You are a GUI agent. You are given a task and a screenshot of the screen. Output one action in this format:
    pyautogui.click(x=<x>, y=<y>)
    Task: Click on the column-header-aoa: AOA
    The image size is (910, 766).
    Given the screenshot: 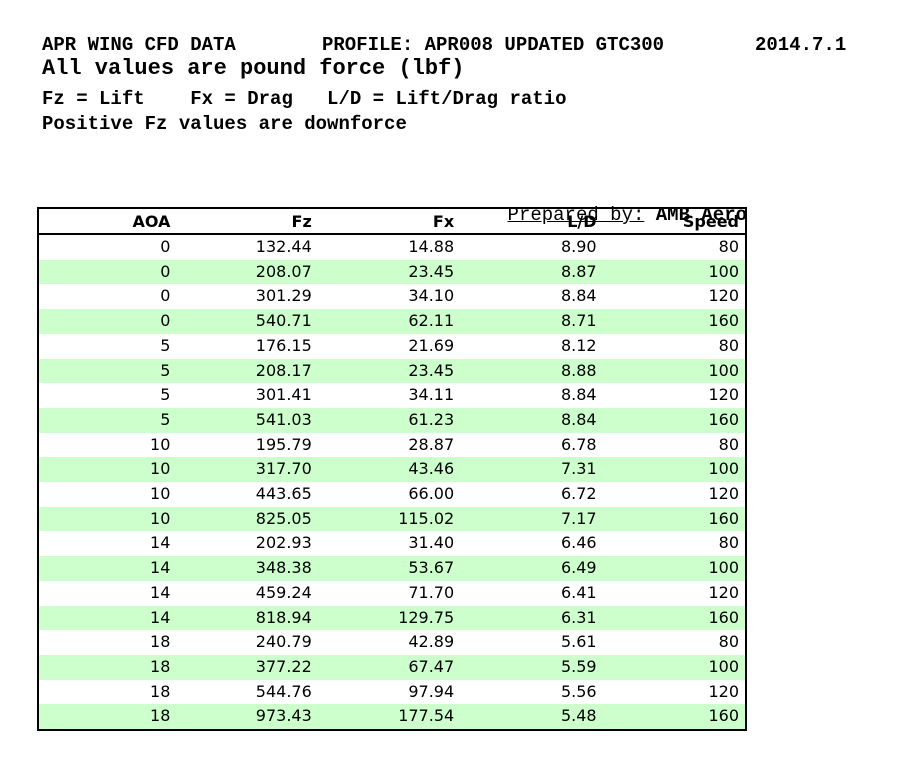 What is the action you would take?
    pyautogui.click(x=107, y=221)
    